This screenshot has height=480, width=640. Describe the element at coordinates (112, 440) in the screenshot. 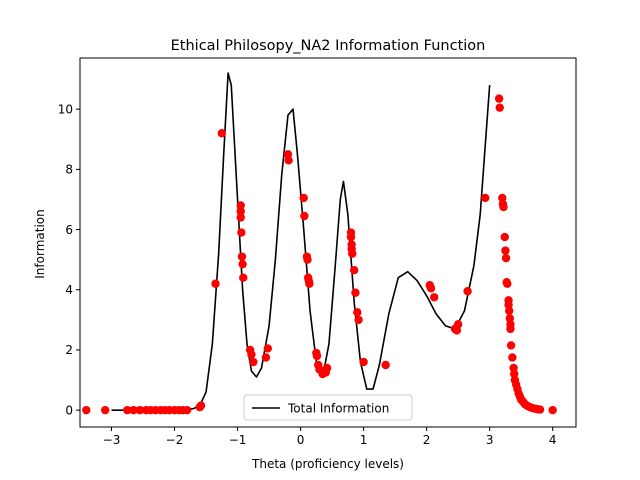

I see `x-tick-label: −3` at that location.